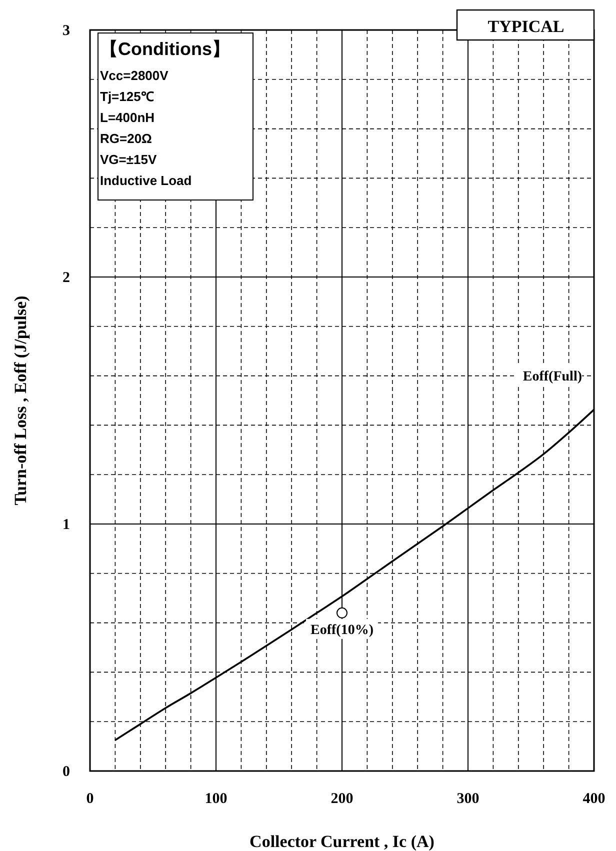 The height and width of the screenshot is (851, 616). I want to click on x-tick-label: 200, so click(342, 799).